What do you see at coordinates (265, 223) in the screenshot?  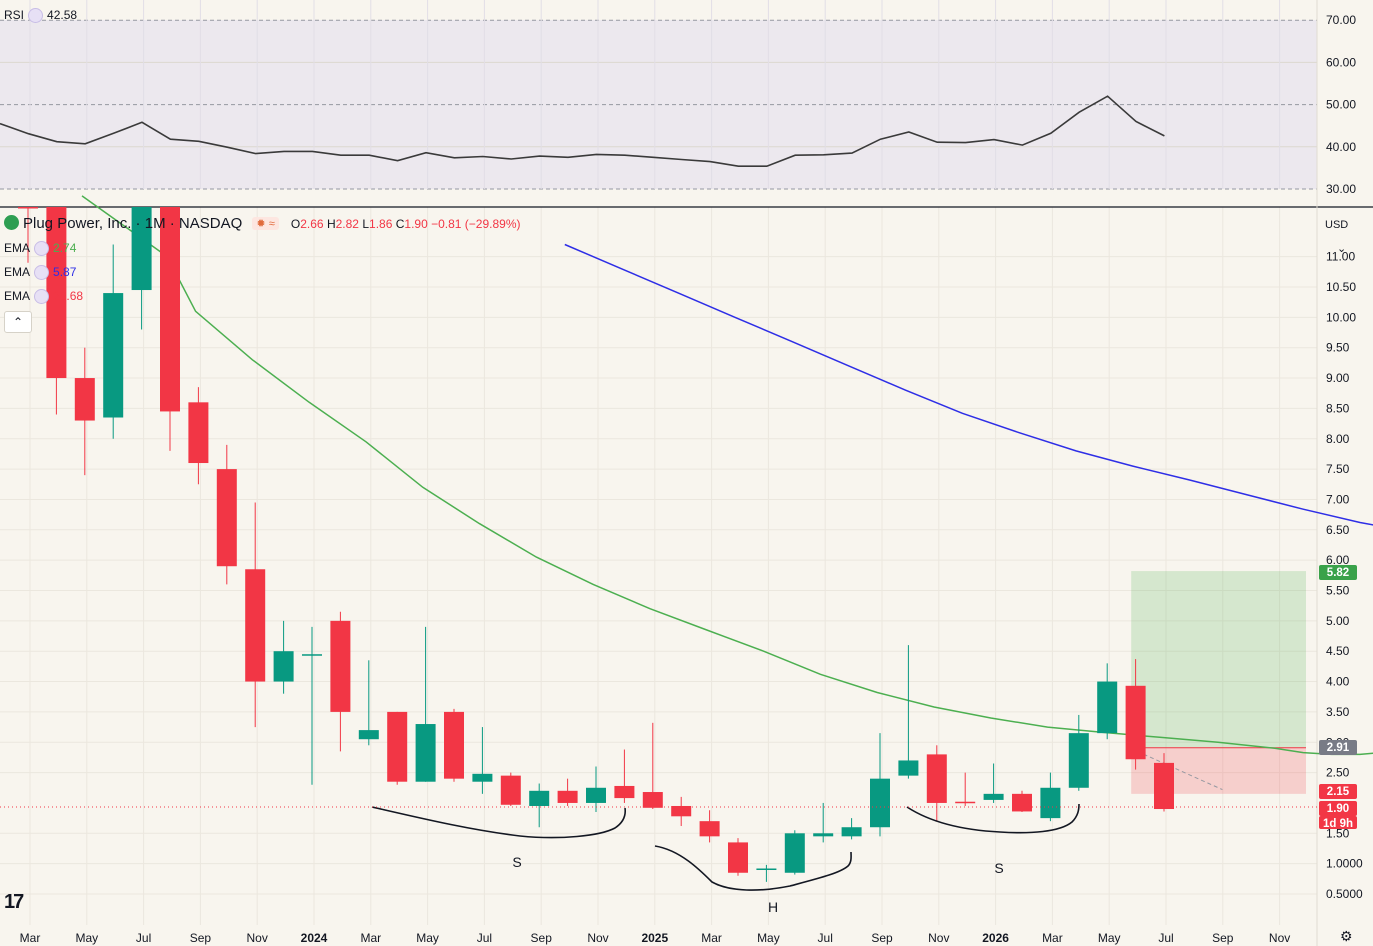 I see `market-status-icon: ✹ ≈` at bounding box center [265, 223].